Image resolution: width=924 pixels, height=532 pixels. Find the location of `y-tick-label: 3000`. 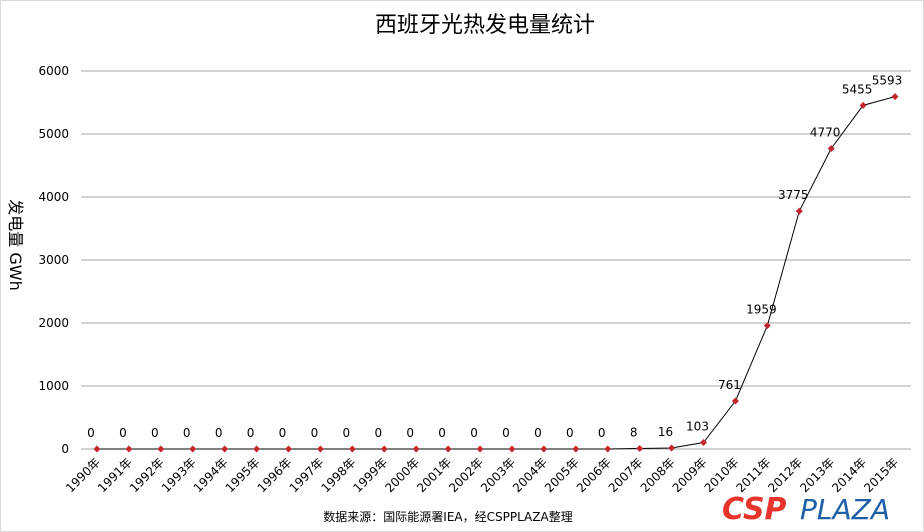

y-tick-label: 3000 is located at coordinates (53, 260).